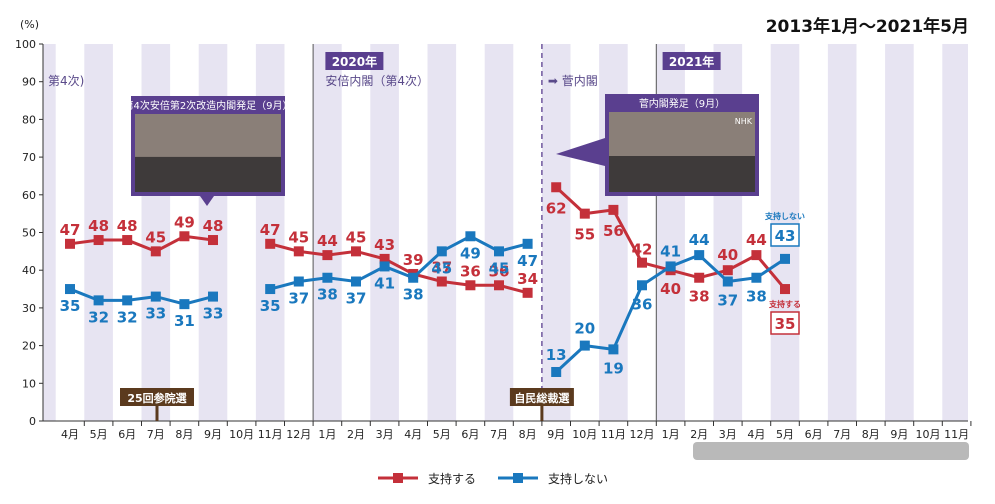  What do you see at coordinates (578, 478) in the screenshot?
I see `legend-not-support-label: 支持しない` at bounding box center [578, 478].